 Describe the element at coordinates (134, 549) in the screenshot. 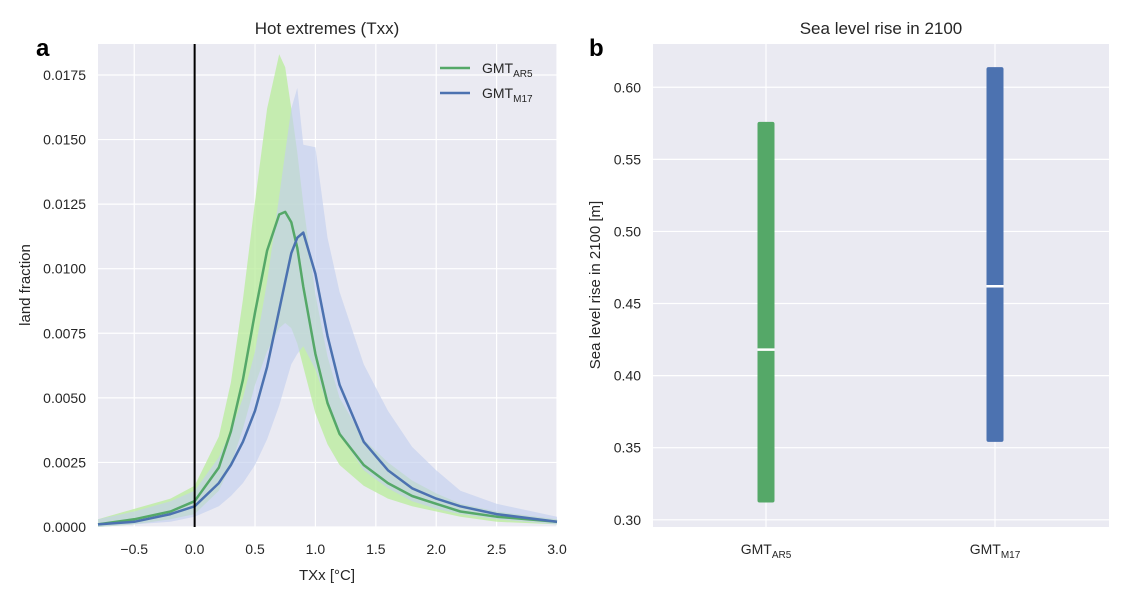

I see `x-tick-label: −0.5` at that location.